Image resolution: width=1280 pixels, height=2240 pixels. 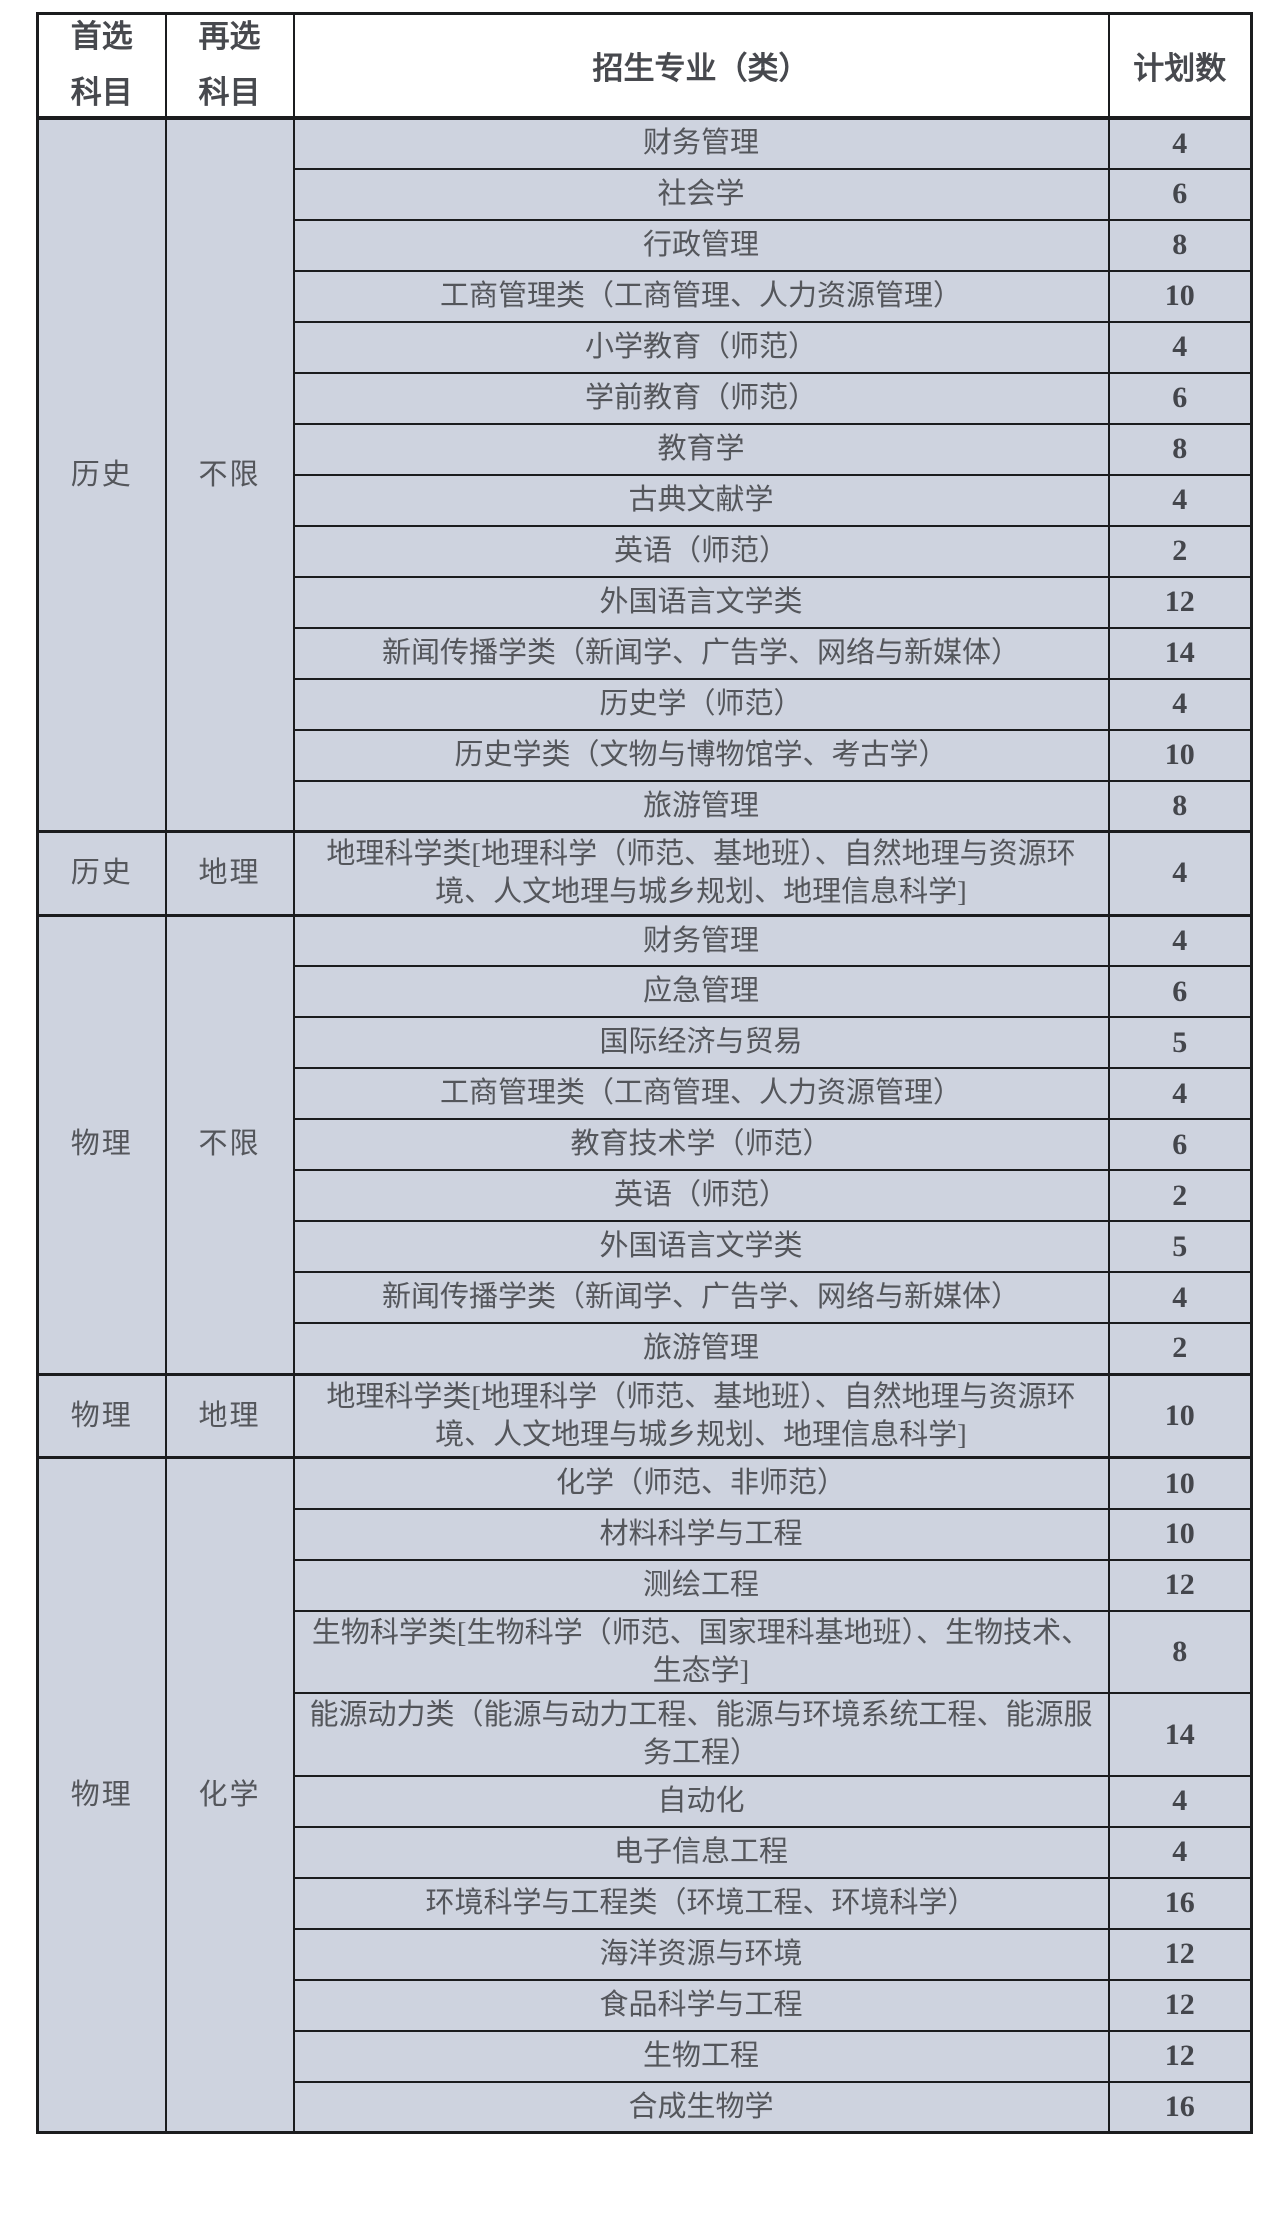 I want to click on major-cell: 化学（师范、非师范）, so click(x=701, y=1483).